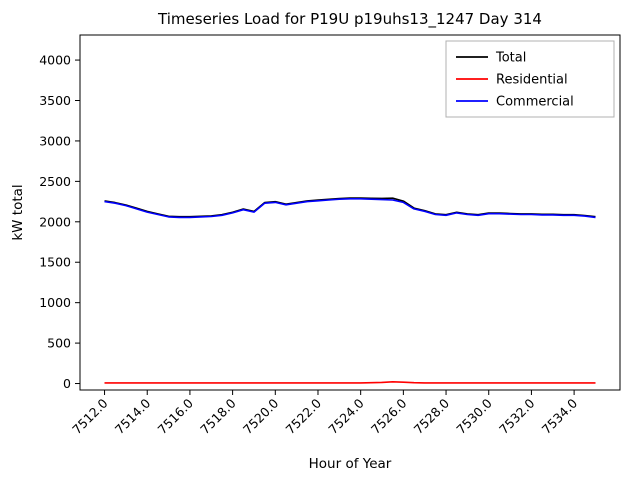  I want to click on legend: Total Residential Commercial, so click(530, 79).